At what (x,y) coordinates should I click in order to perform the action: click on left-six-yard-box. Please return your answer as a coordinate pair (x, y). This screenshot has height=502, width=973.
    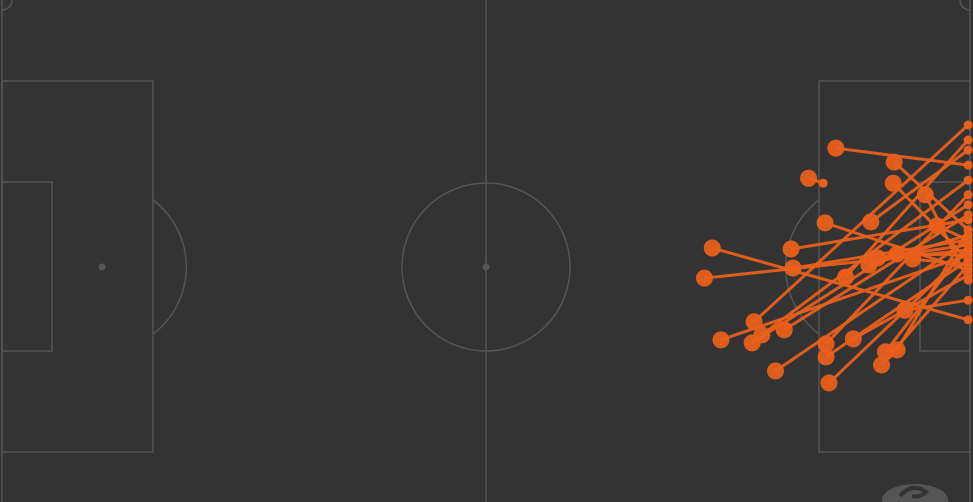
    Looking at the image, I should click on (27, 266).